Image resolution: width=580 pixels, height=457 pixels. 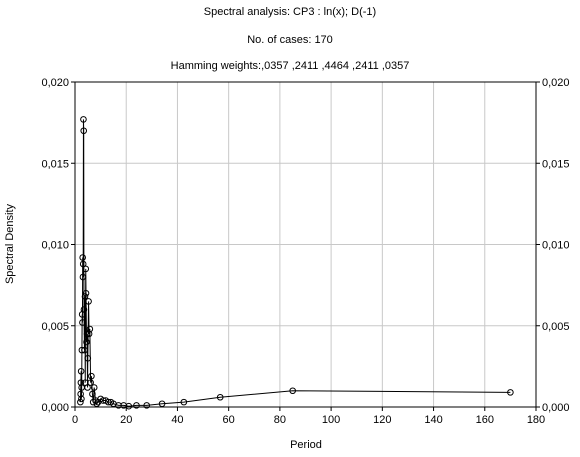 What do you see at coordinates (306, 445) in the screenshot?
I see `x-axis-label: Period` at bounding box center [306, 445].